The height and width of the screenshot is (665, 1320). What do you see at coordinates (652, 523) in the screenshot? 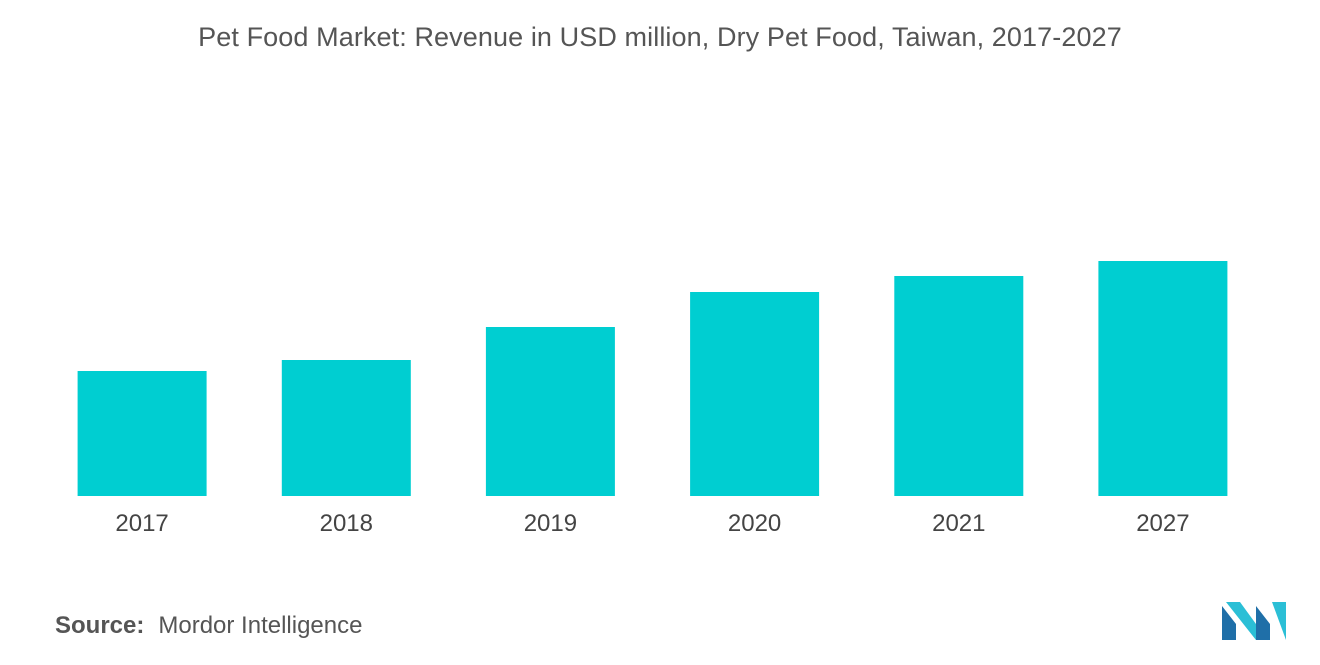
I see `x-axis-ticks: 2017 2018 2019 2020 2021 2027` at bounding box center [652, 523].